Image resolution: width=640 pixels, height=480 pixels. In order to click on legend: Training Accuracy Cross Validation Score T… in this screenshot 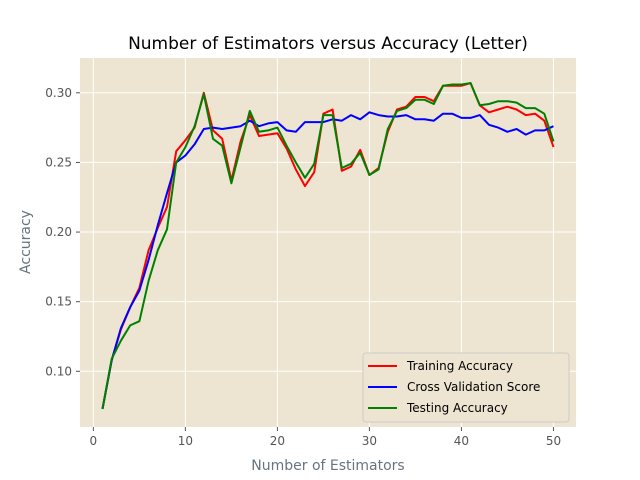, I will do `click(466, 387)`.